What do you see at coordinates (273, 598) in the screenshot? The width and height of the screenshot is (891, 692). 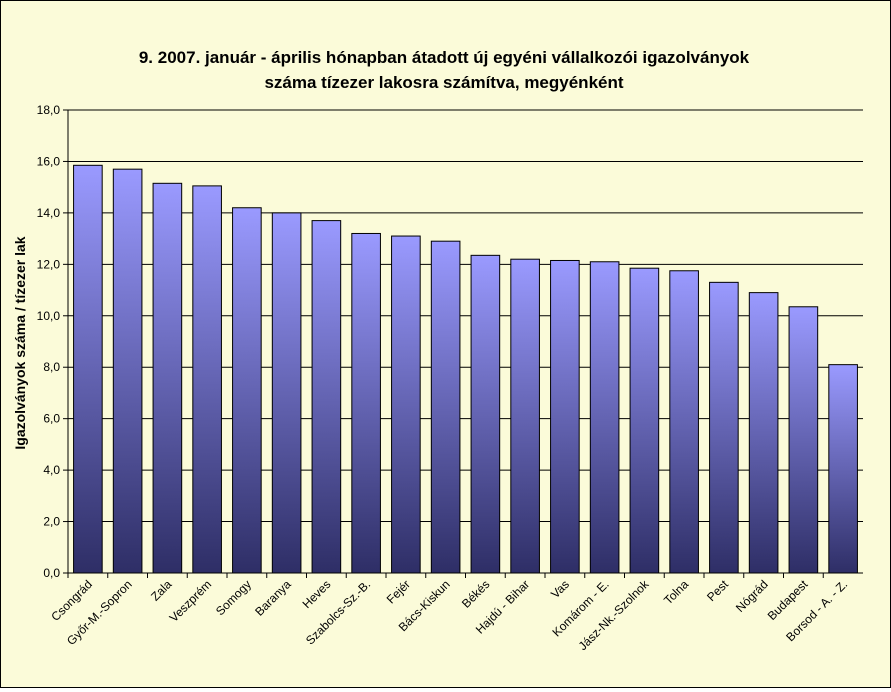 I see `x-tick-label: Baranya` at bounding box center [273, 598].